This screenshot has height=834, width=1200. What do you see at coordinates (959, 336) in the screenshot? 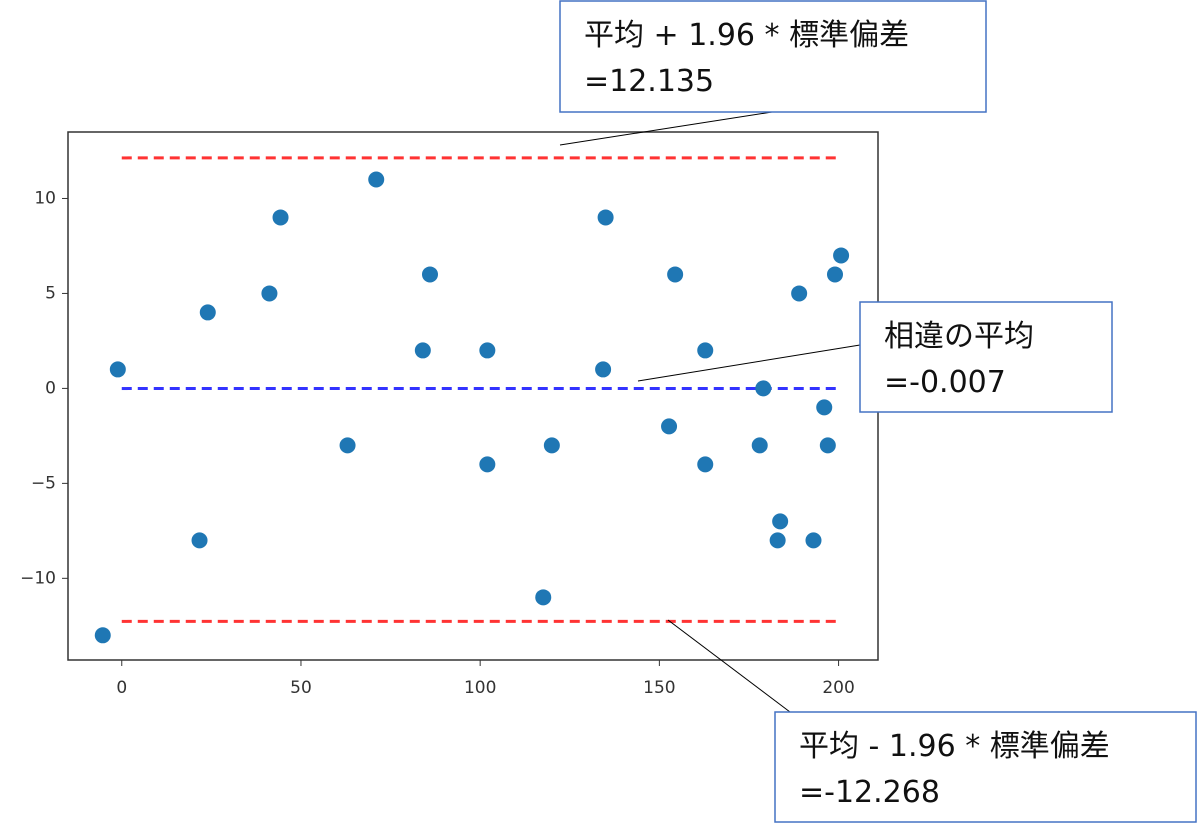
I see `annotation-text: 相違の平均` at bounding box center [959, 336].